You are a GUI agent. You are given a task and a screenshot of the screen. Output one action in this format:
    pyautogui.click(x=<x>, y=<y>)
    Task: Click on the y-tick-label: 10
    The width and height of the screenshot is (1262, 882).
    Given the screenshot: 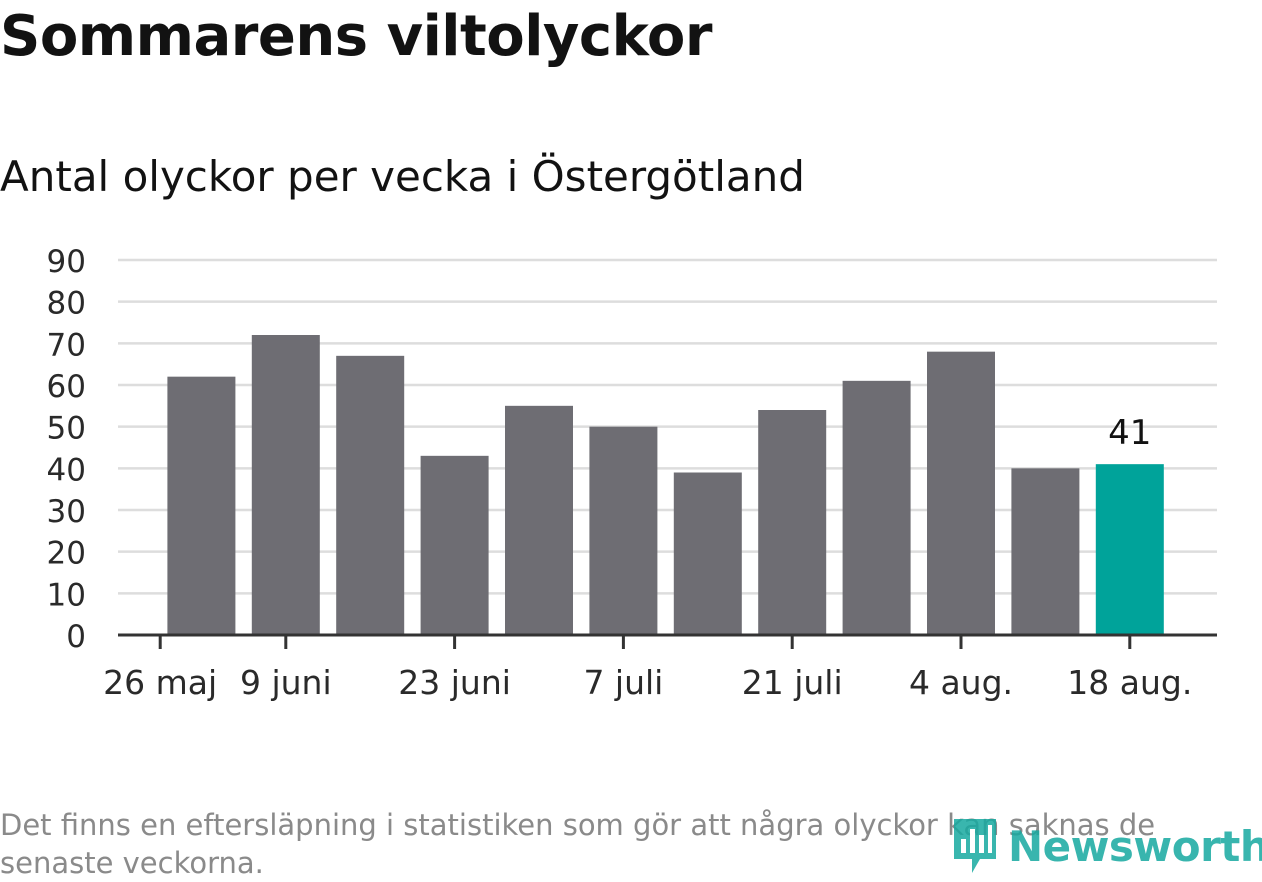 What is the action you would take?
    pyautogui.click(x=66, y=595)
    